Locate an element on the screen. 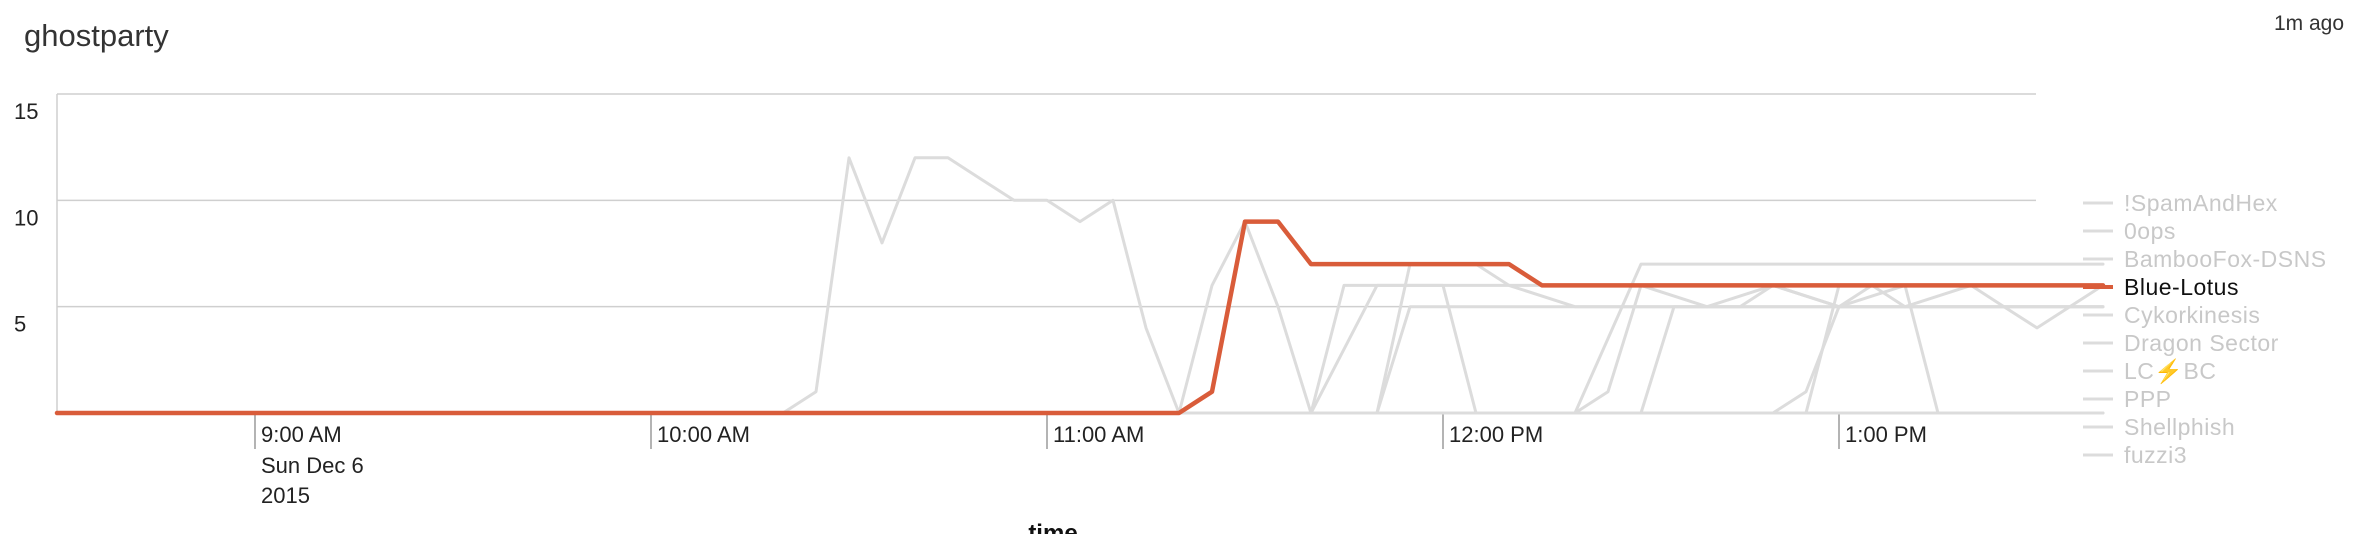 Image resolution: width=2356 pixels, height=534 pixels. legend-item: BambooFox-DSNS is located at coordinates (2205, 259).